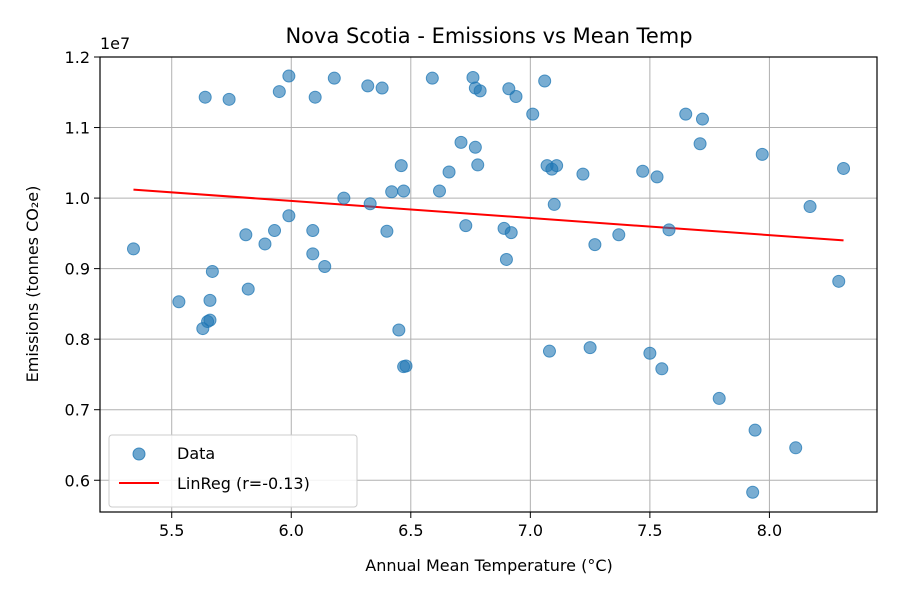  I want to click on regression-line-layer, so click(488, 215).